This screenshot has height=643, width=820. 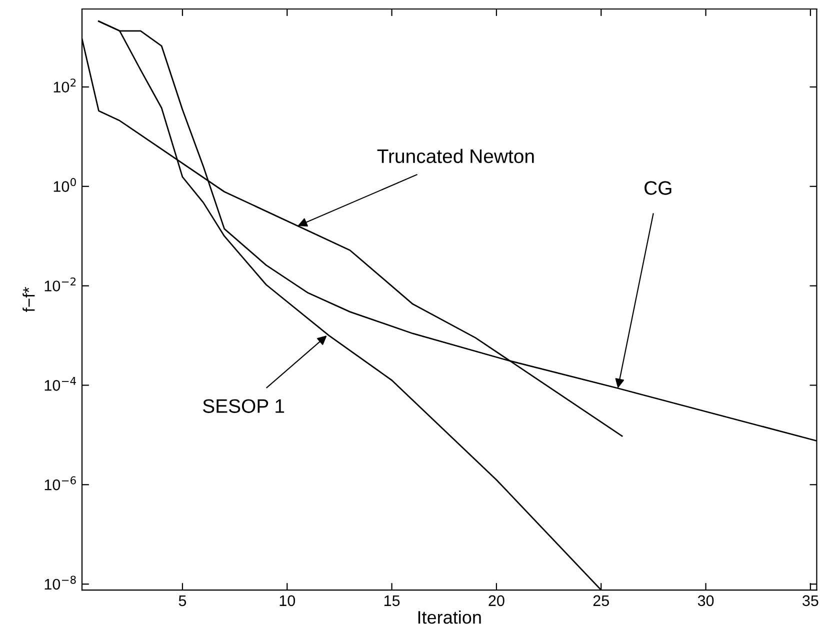 I want to click on x-tick-label: 10, so click(x=288, y=600).